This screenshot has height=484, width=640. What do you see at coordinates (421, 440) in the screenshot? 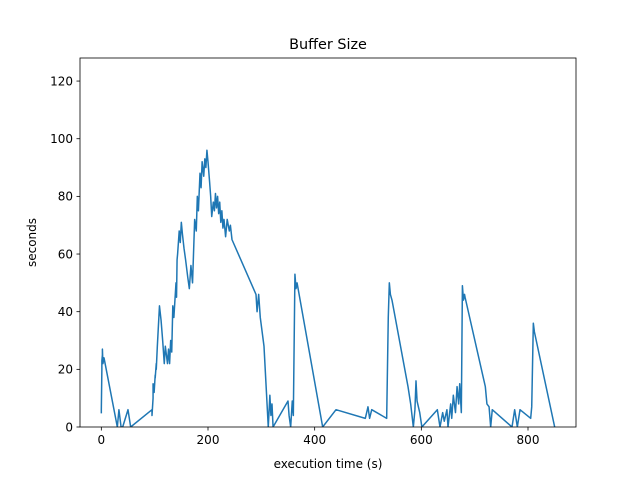
I see `x-tick-label: 600` at bounding box center [421, 440].